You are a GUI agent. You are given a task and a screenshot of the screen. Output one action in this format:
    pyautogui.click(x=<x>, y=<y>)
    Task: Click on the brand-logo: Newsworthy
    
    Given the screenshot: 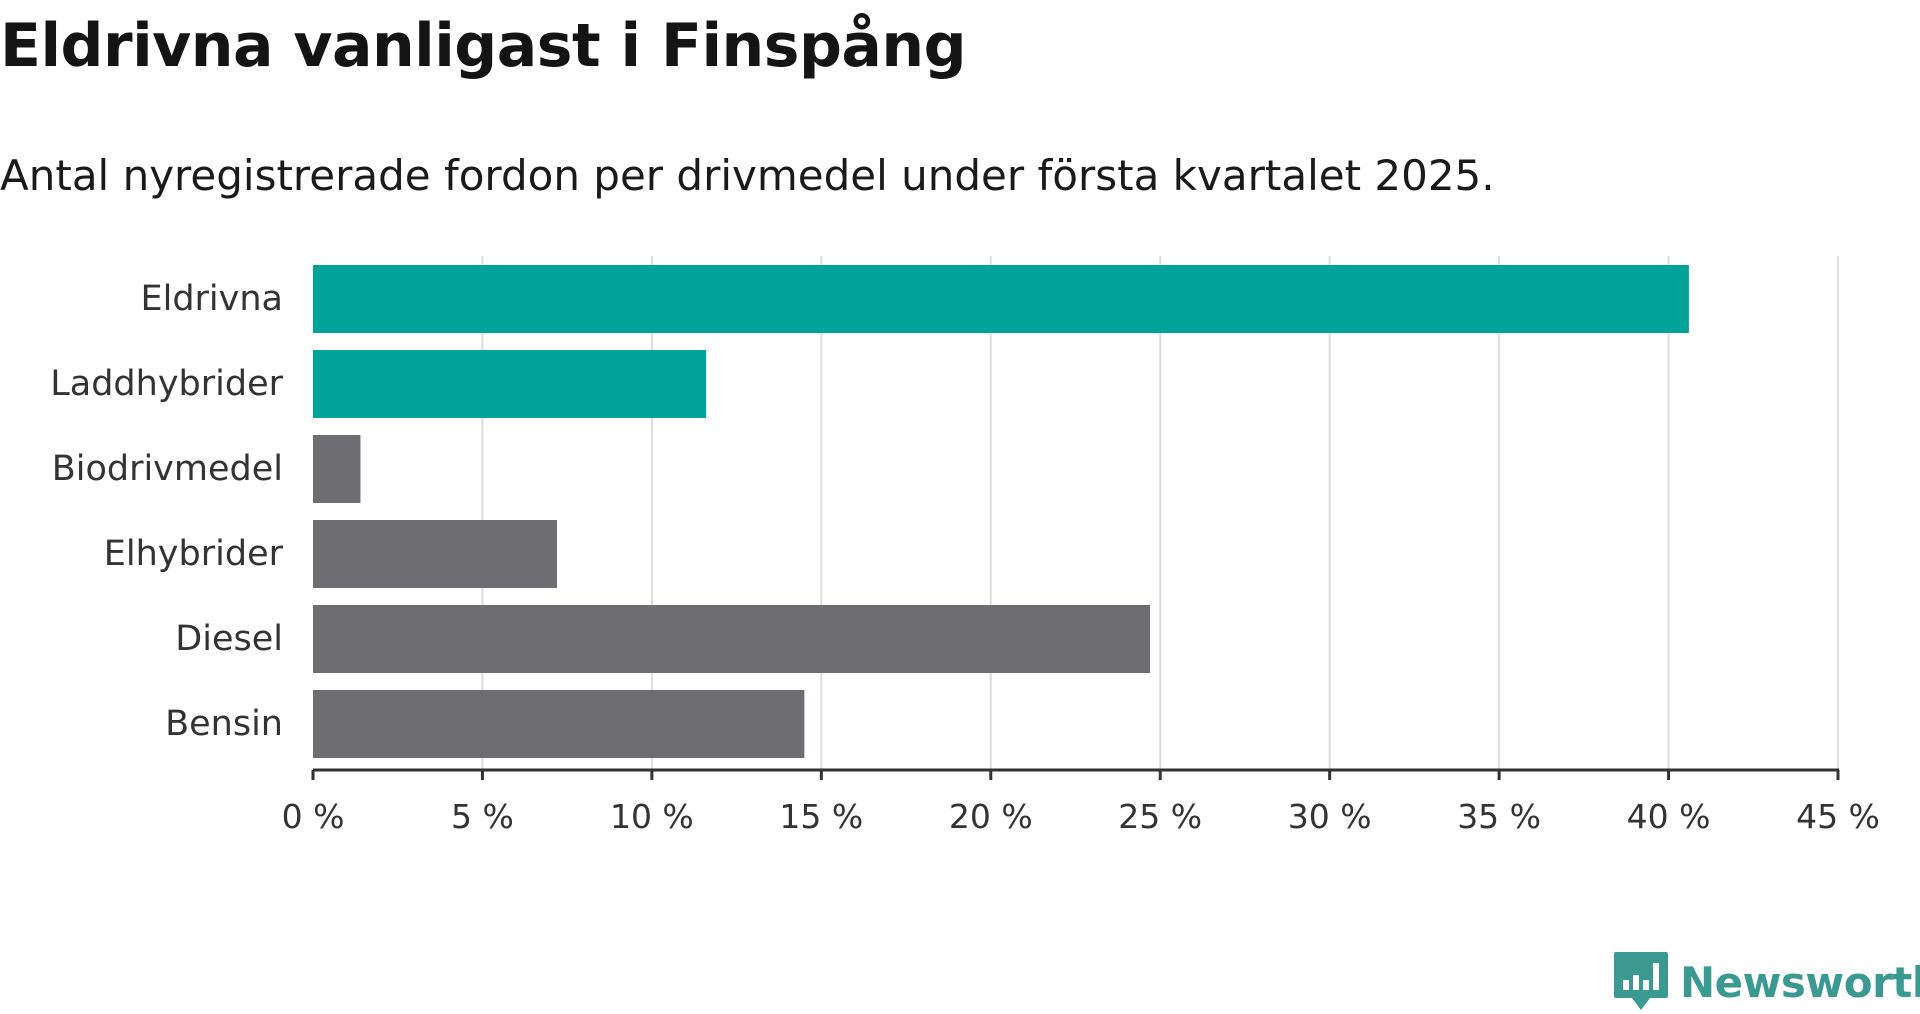 What is the action you would take?
    pyautogui.click(x=1766, y=982)
    